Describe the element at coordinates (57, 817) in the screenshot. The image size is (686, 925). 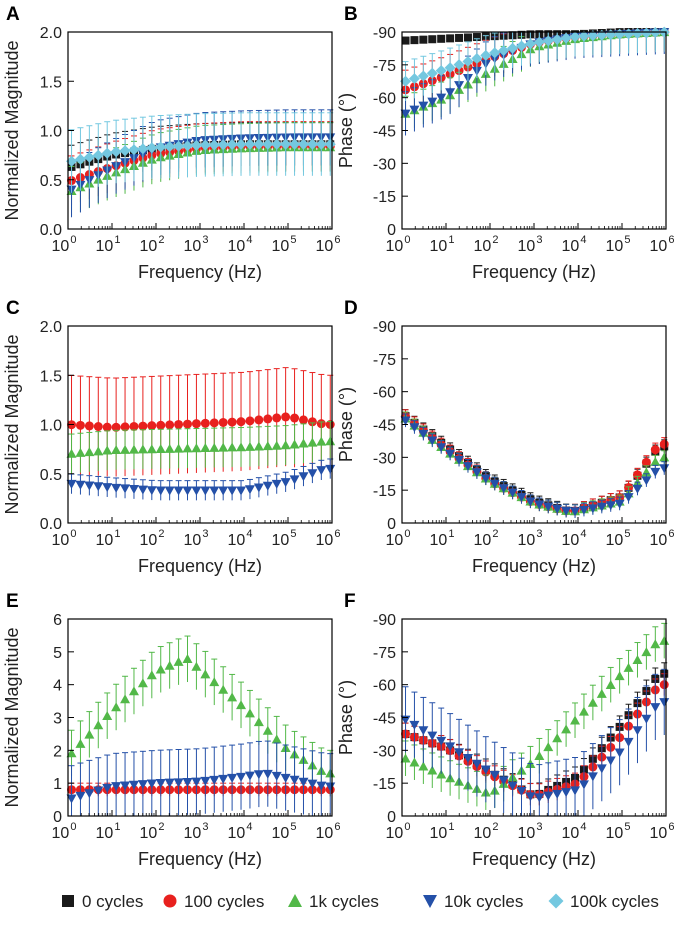
I see `y-tick-label: 0` at that location.